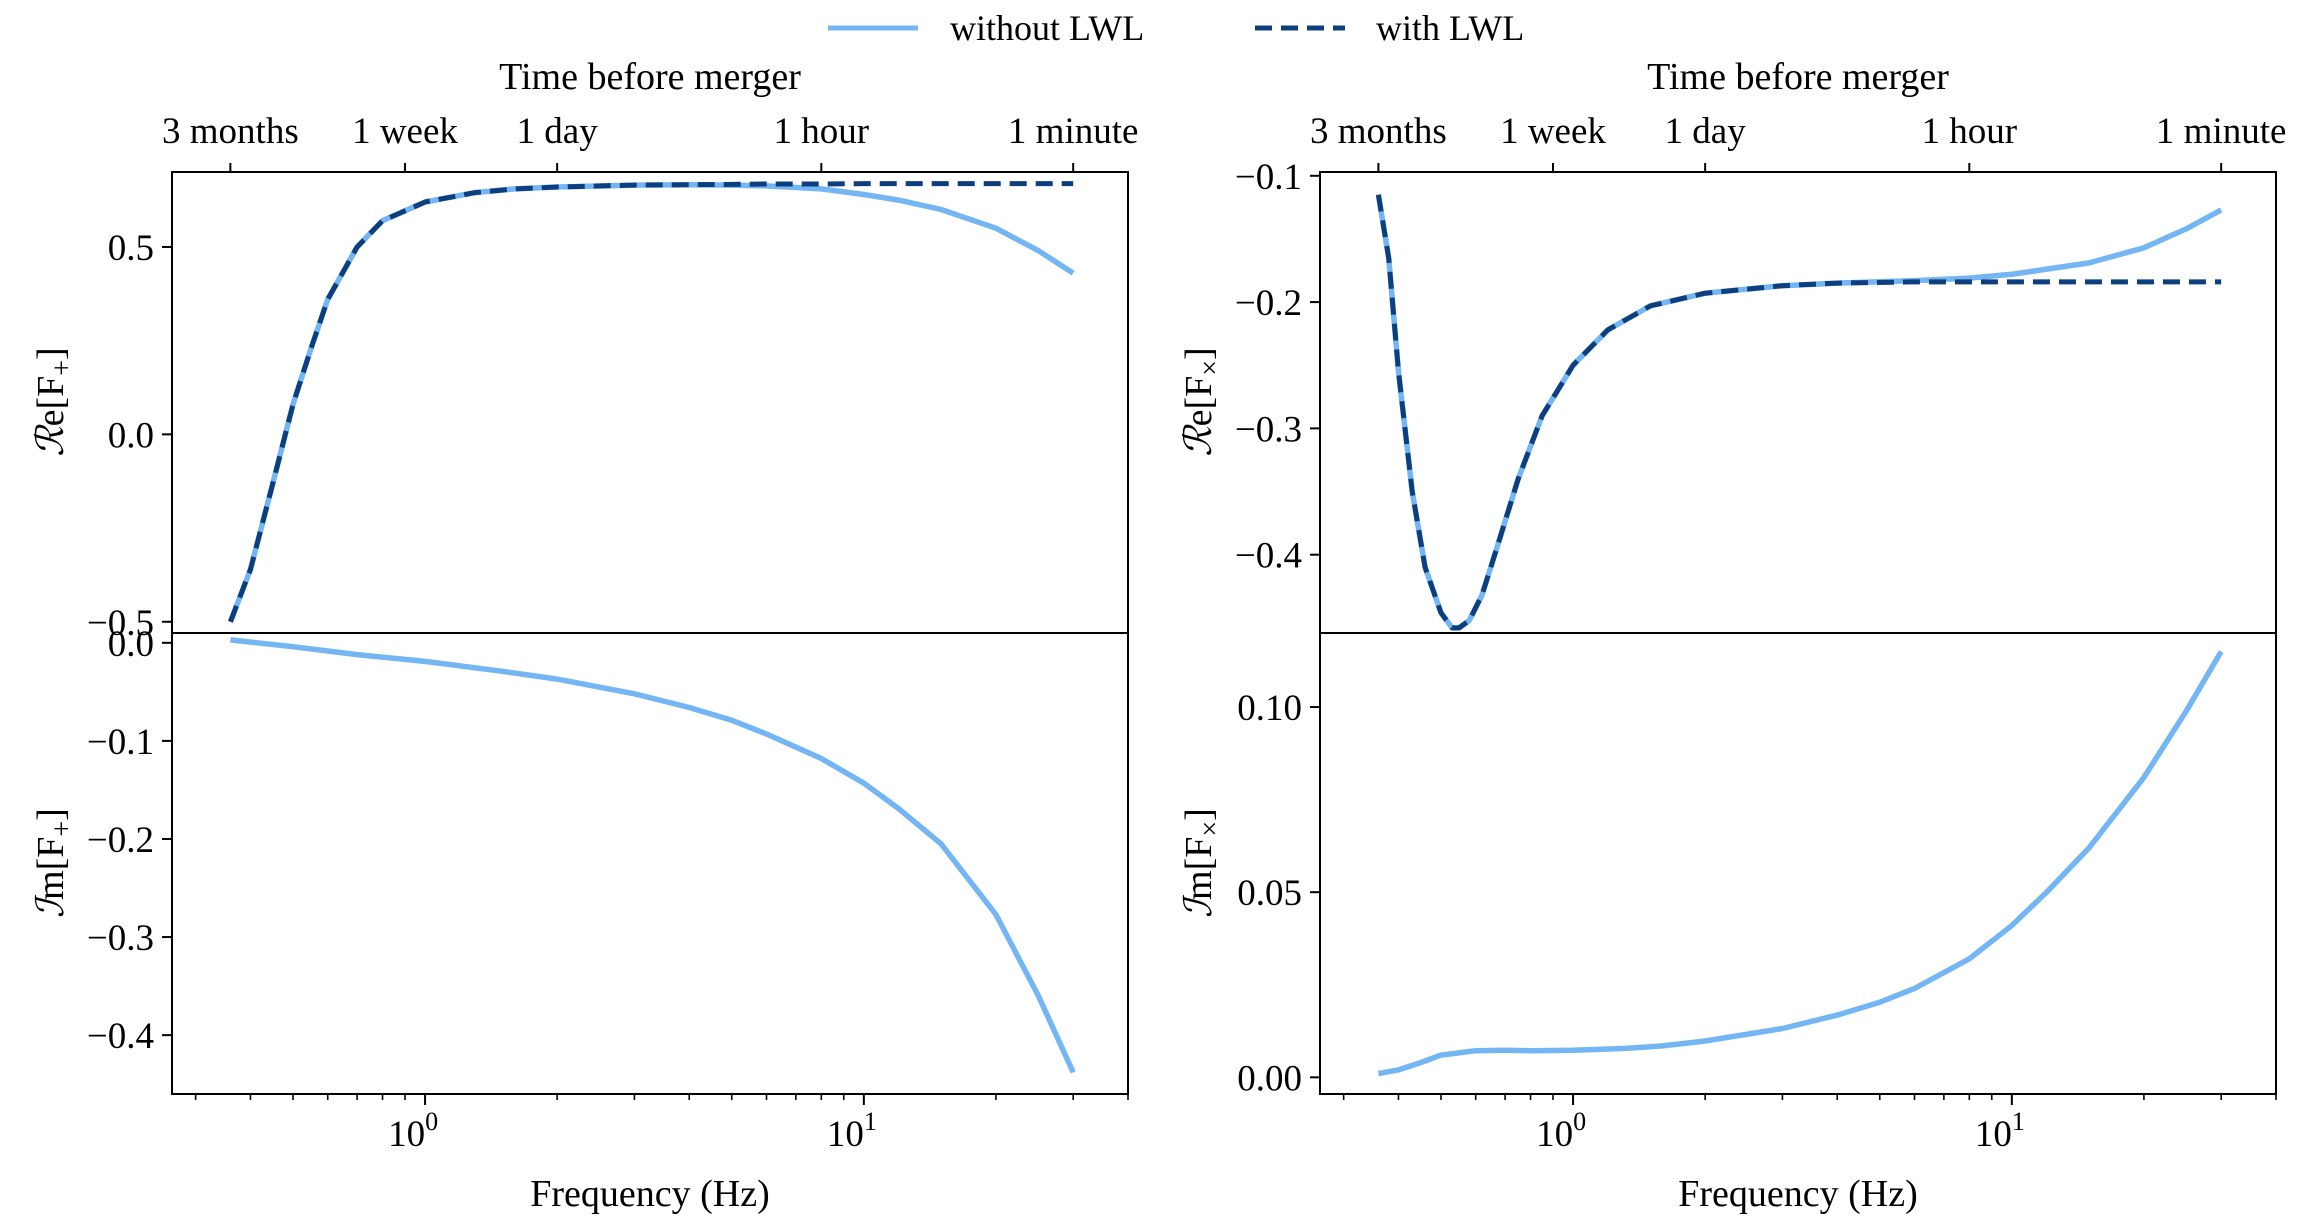 This screenshot has height=1232, width=2316. What do you see at coordinates (650, 141) in the screenshot?
I see `top-axis-ticks-left: 3 months 1 week 1 day 1 hour 1 minute` at bounding box center [650, 141].